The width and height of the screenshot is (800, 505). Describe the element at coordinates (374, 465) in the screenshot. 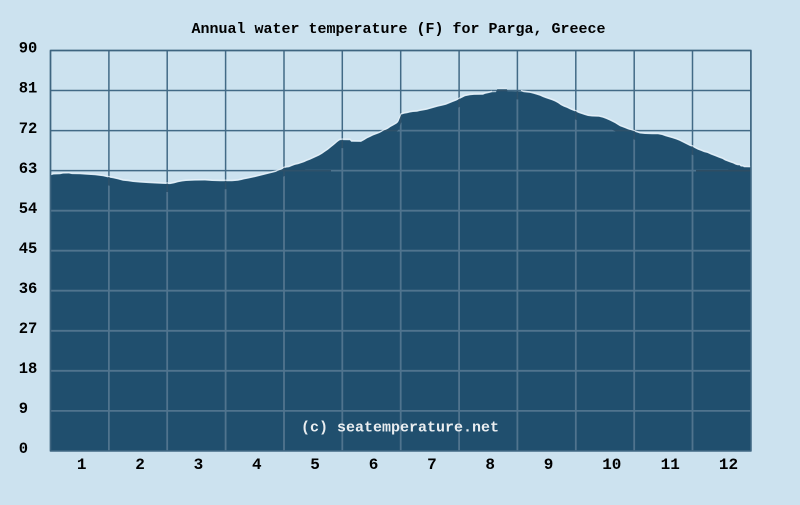

I see `svg-text: 6` at that location.